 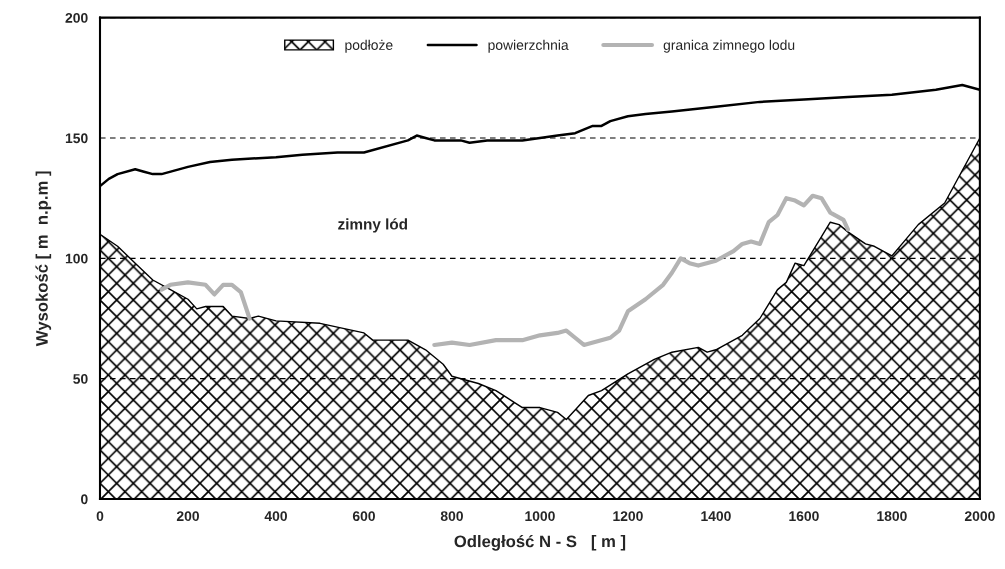 What do you see at coordinates (540, 542) in the screenshot?
I see `x-axis-title: Odległość N - S [ m ]` at bounding box center [540, 542].